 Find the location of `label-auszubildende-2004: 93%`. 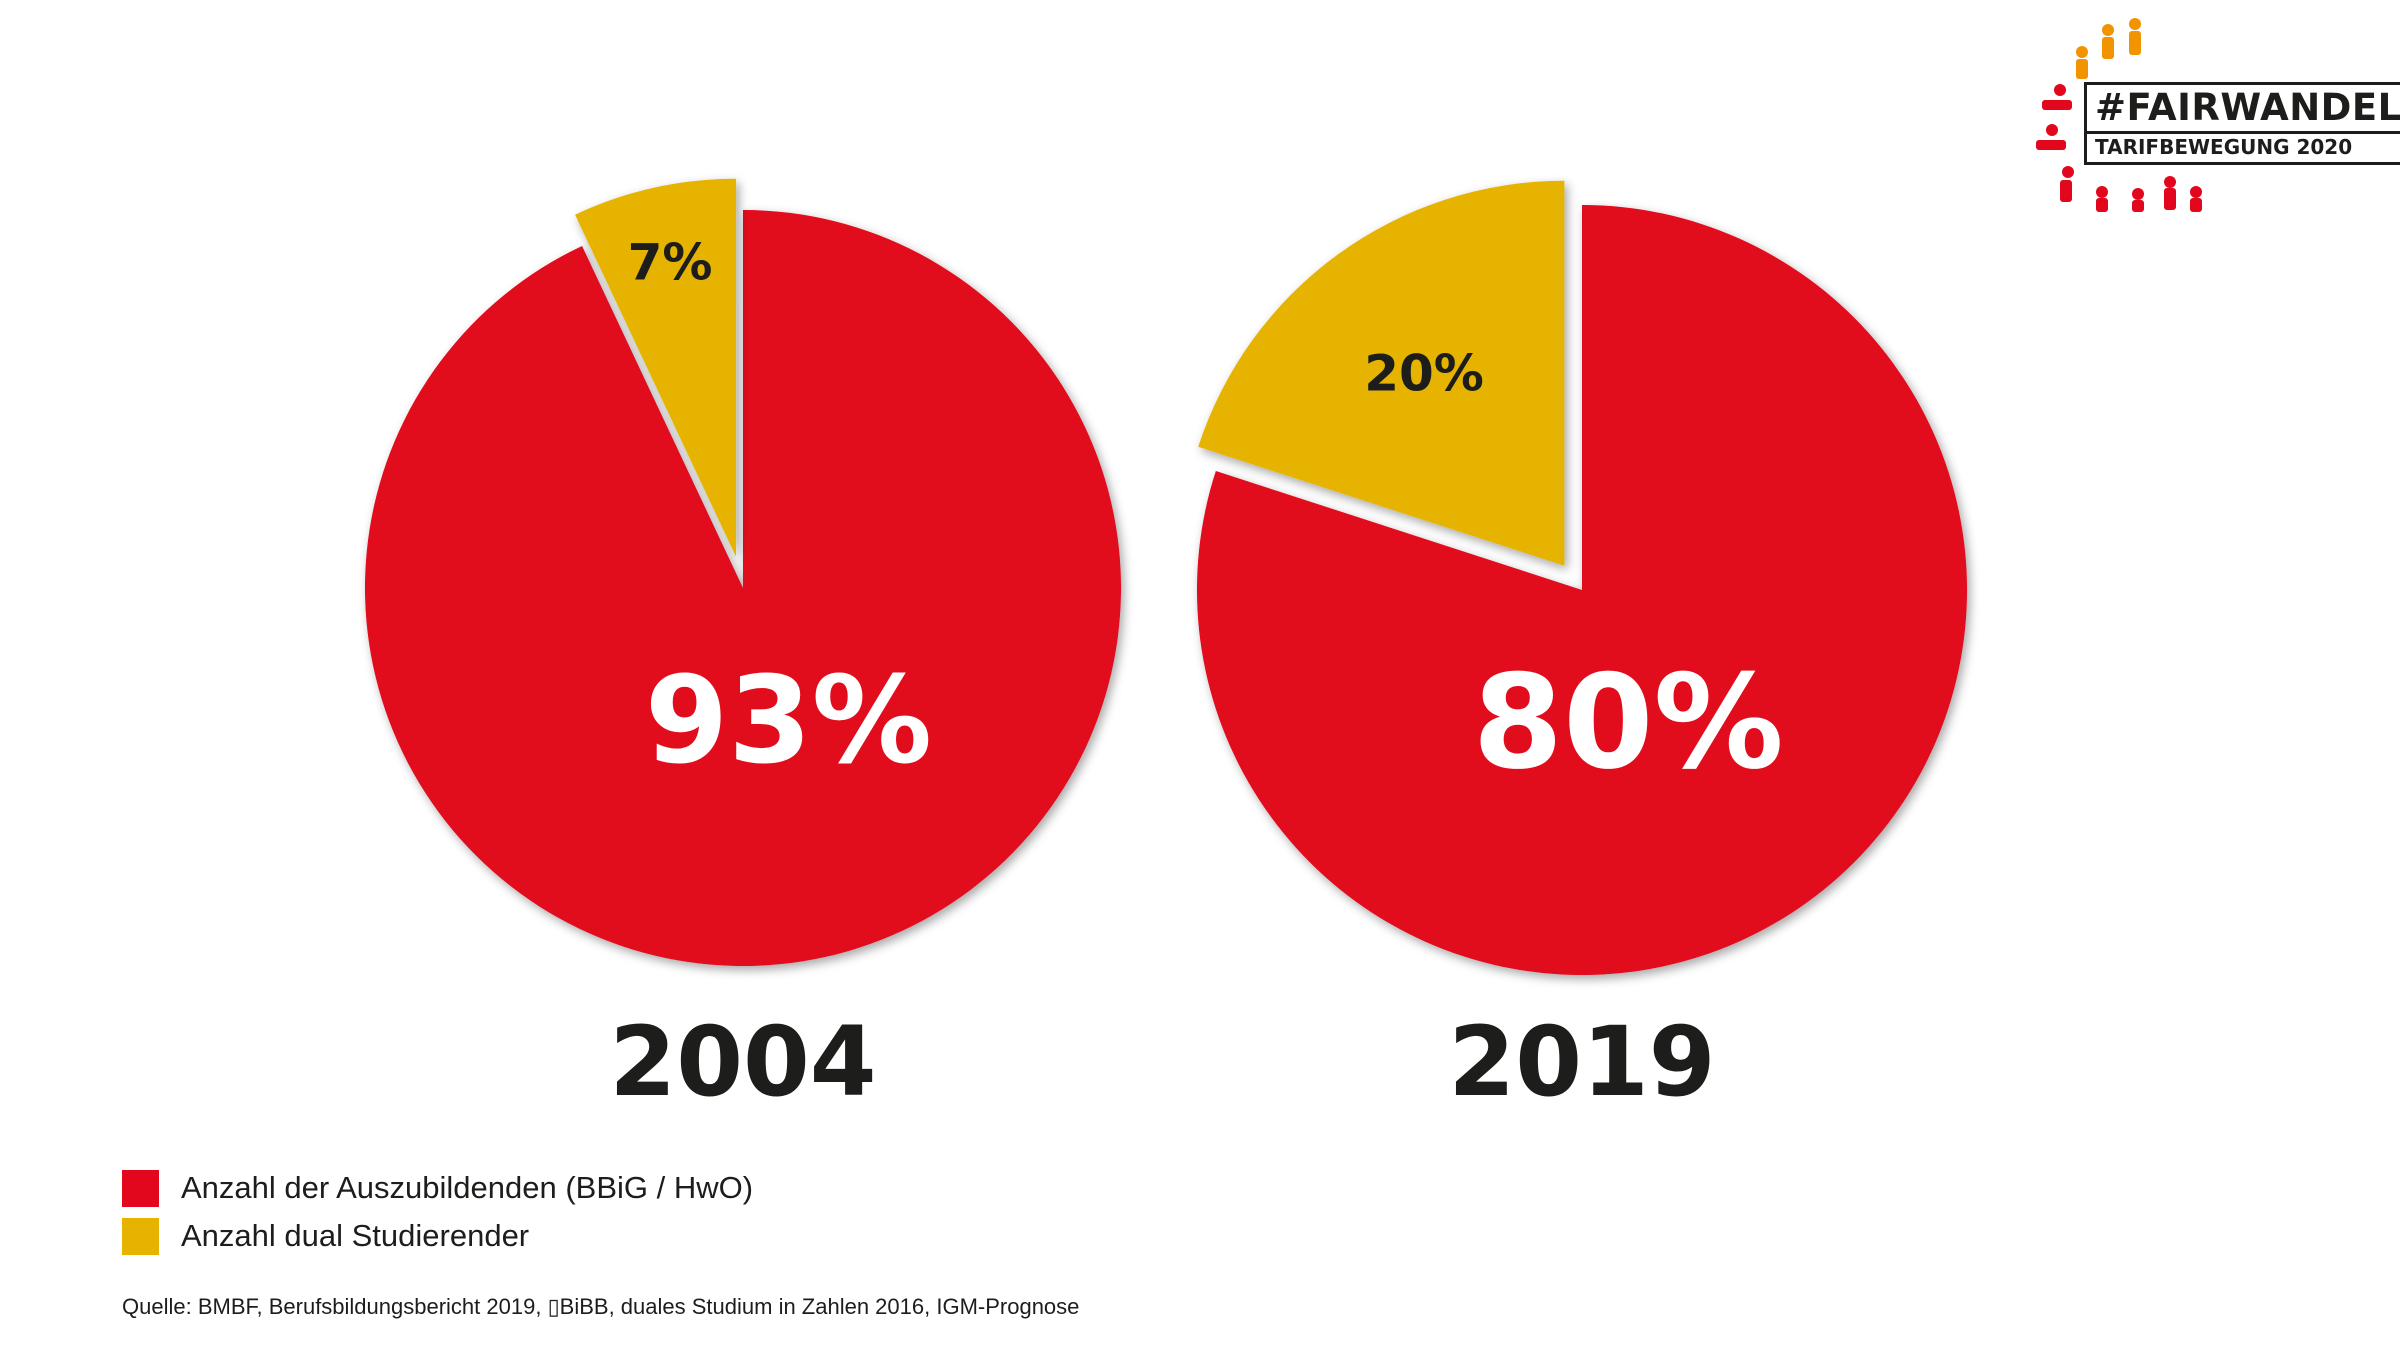

label-auszubildende-2004: 93% is located at coordinates (788, 721).